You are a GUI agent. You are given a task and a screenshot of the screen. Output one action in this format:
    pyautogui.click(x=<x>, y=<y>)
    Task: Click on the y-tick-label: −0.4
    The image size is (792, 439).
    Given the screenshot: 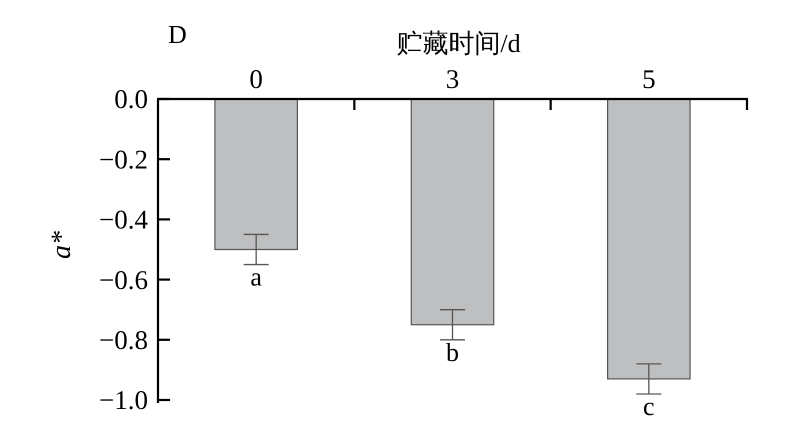 What is the action you would take?
    pyautogui.click(x=123, y=219)
    